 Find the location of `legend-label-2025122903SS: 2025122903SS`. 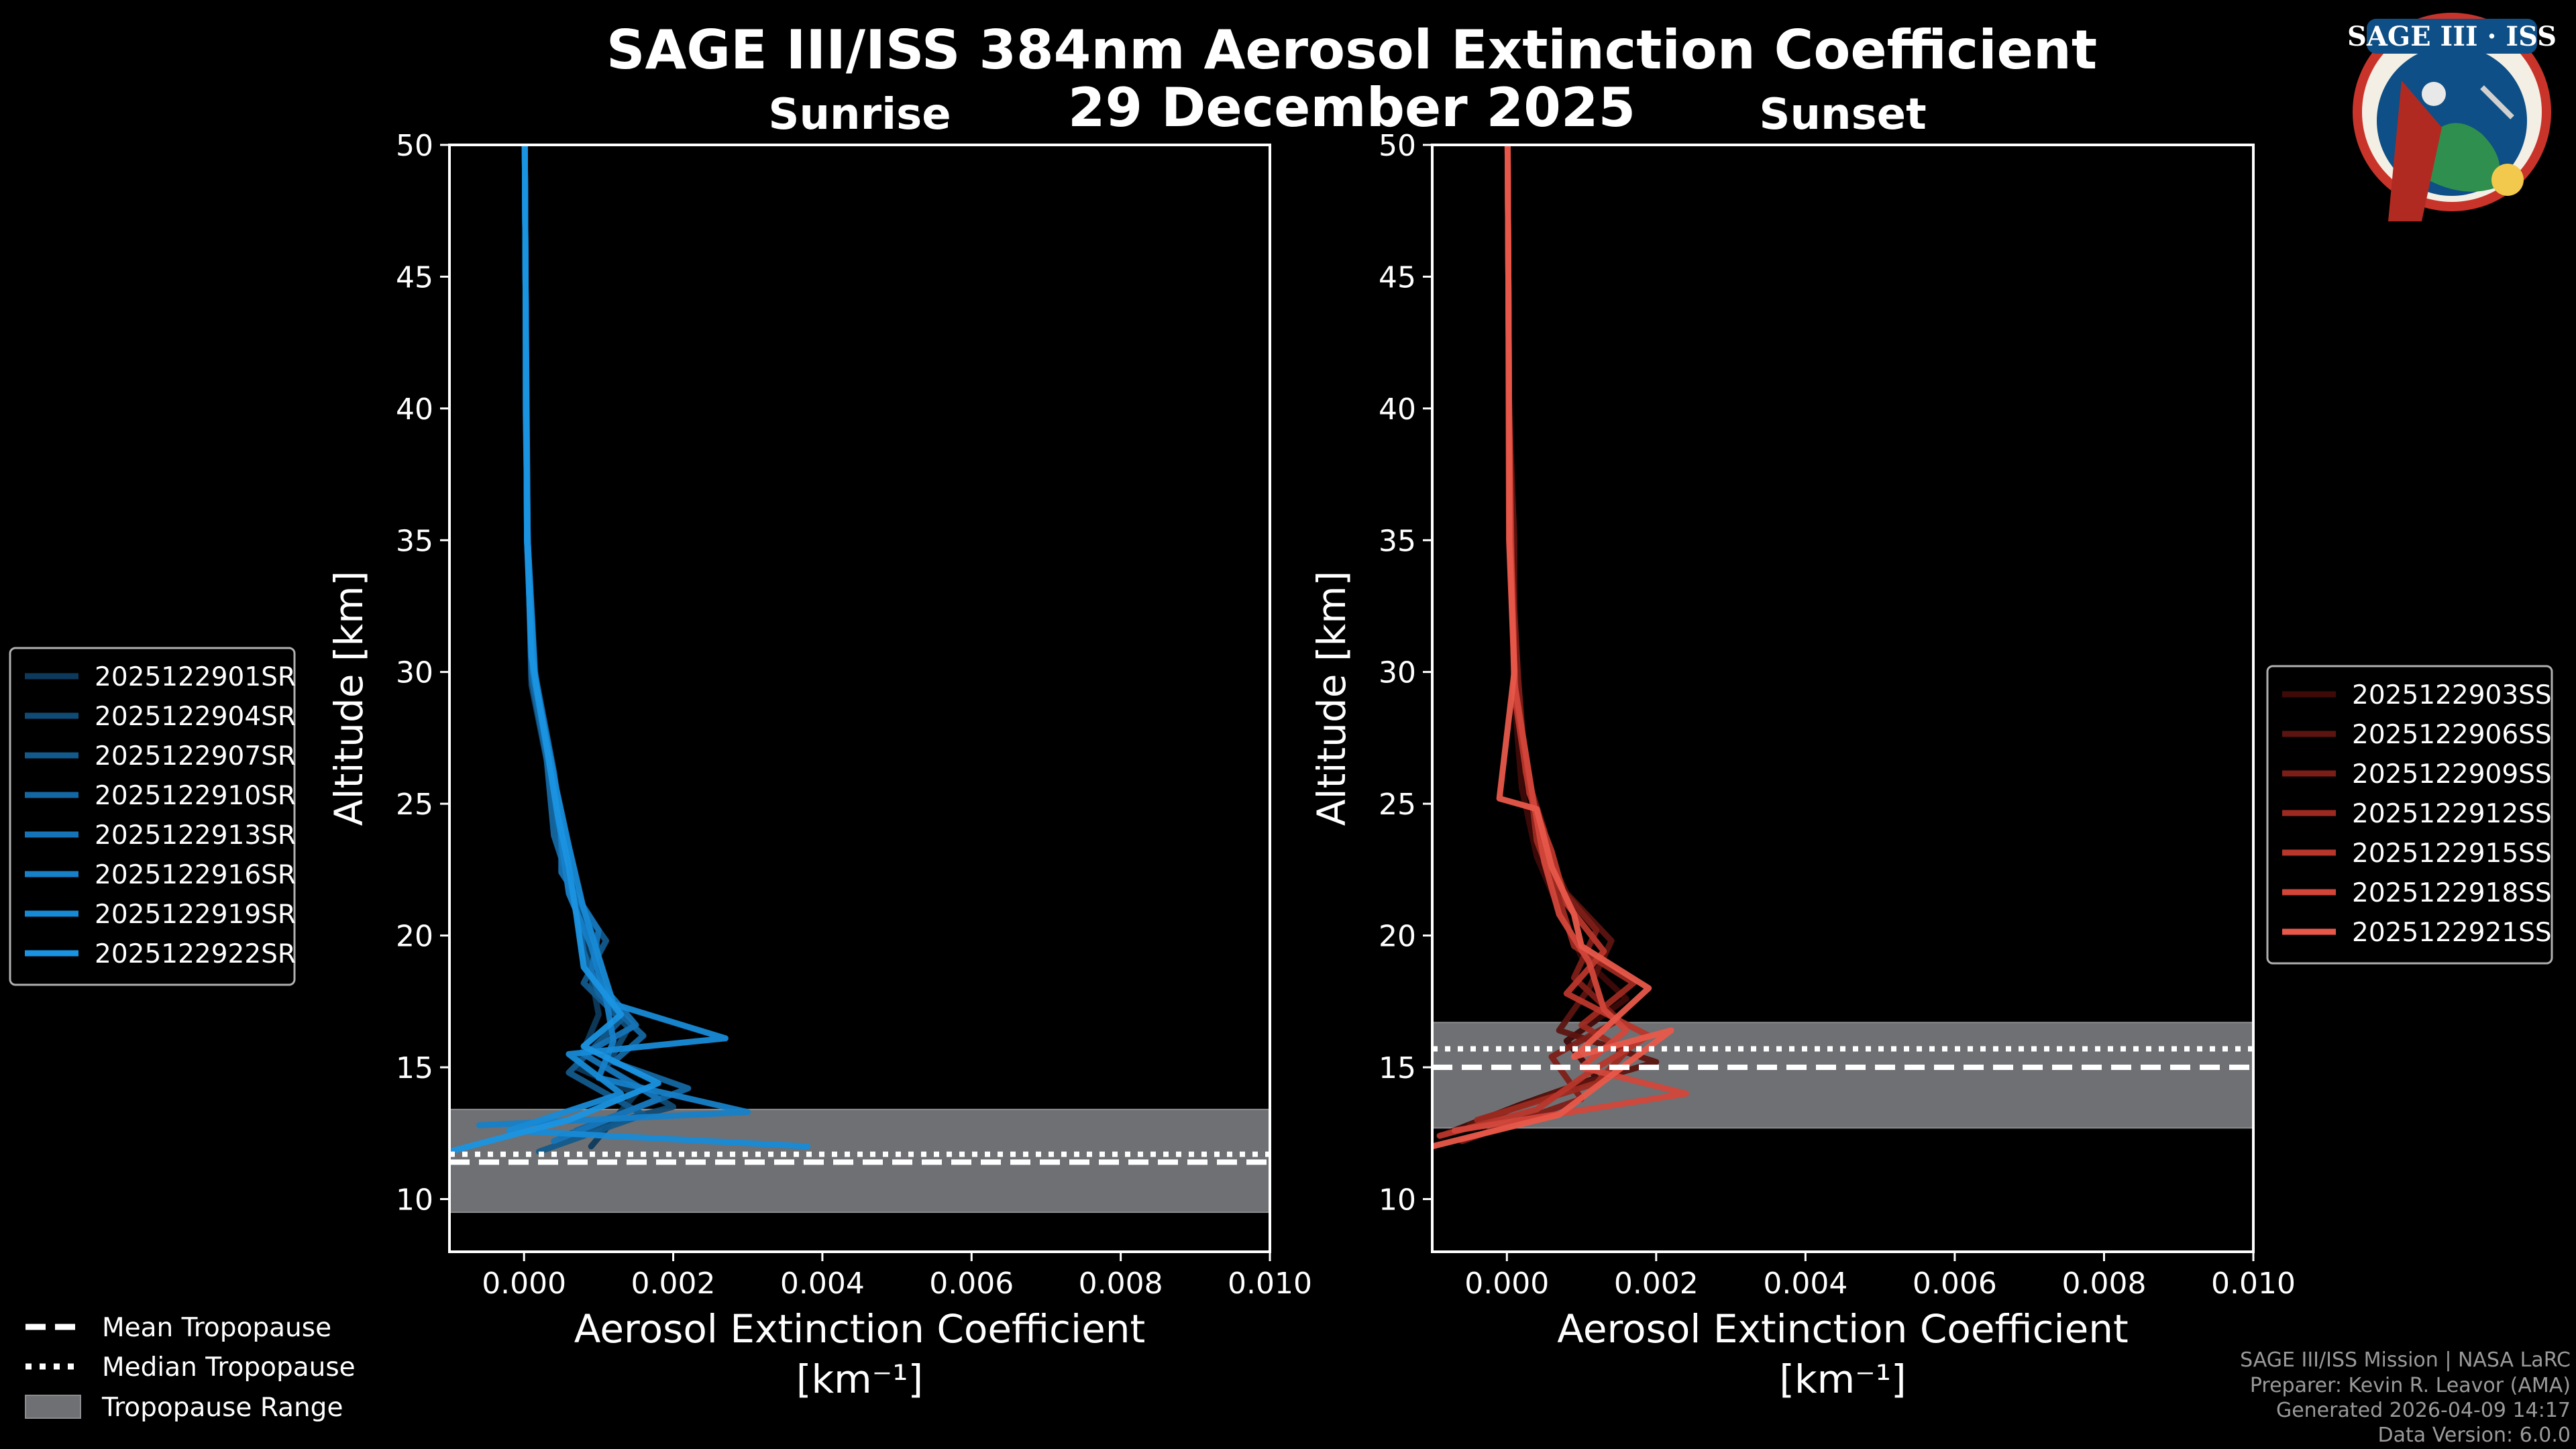

legend-label-2025122903SS: 2025122903SS is located at coordinates (2452, 695).